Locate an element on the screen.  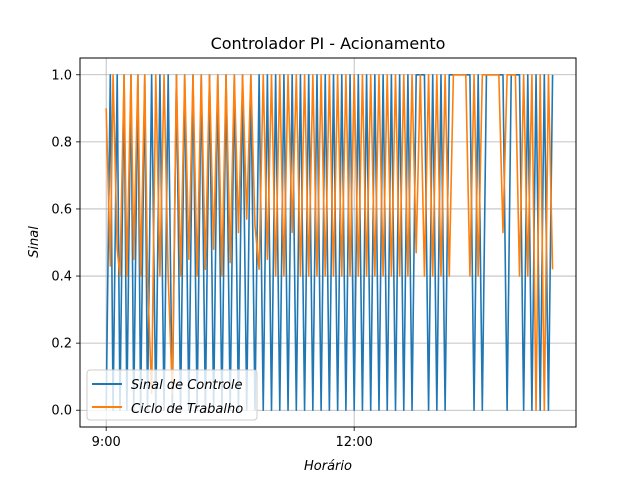
legend: Sinal de Controle Ciclo de Trabalho is located at coordinates (172, 395).